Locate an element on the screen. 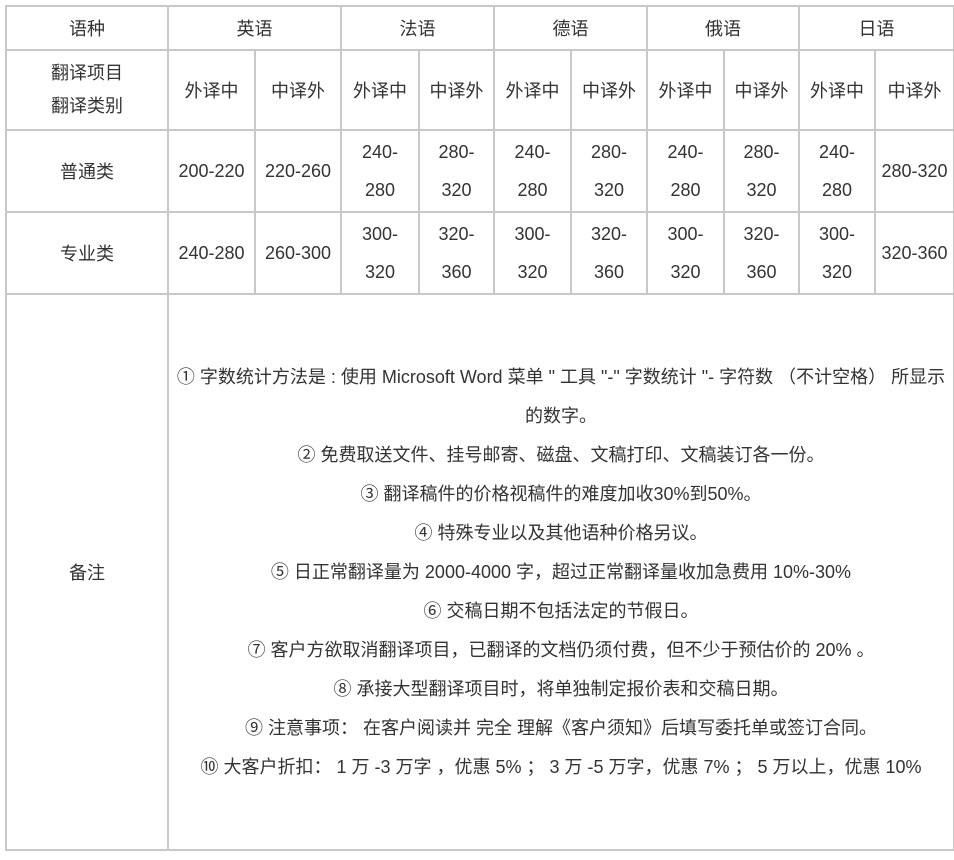  language-header-row: 语种 英语 法语 德语 俄语 日语 is located at coordinates (479, 28).